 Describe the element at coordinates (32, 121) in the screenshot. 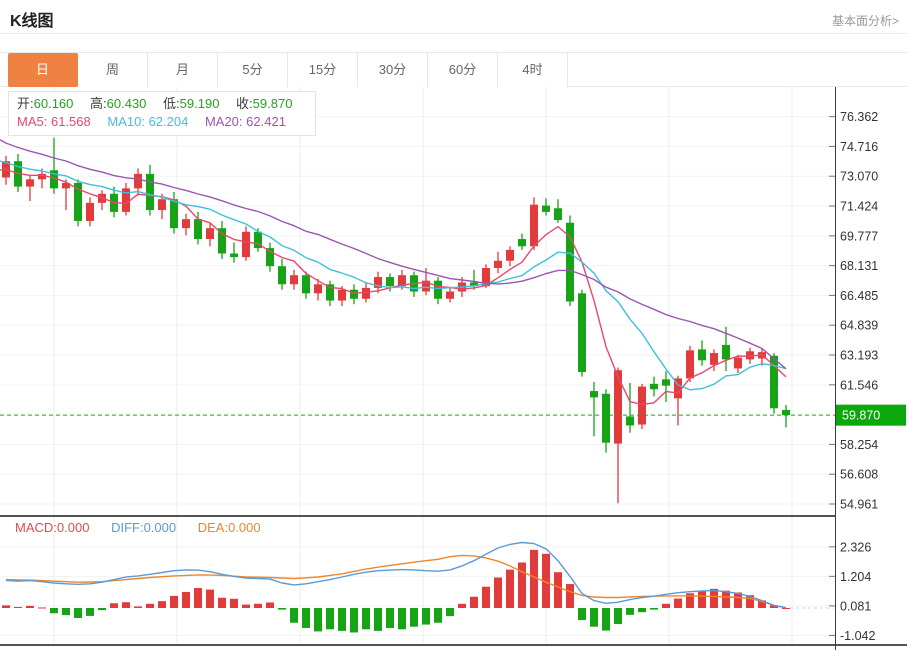

I see `ma5-label: MA5:` at that location.